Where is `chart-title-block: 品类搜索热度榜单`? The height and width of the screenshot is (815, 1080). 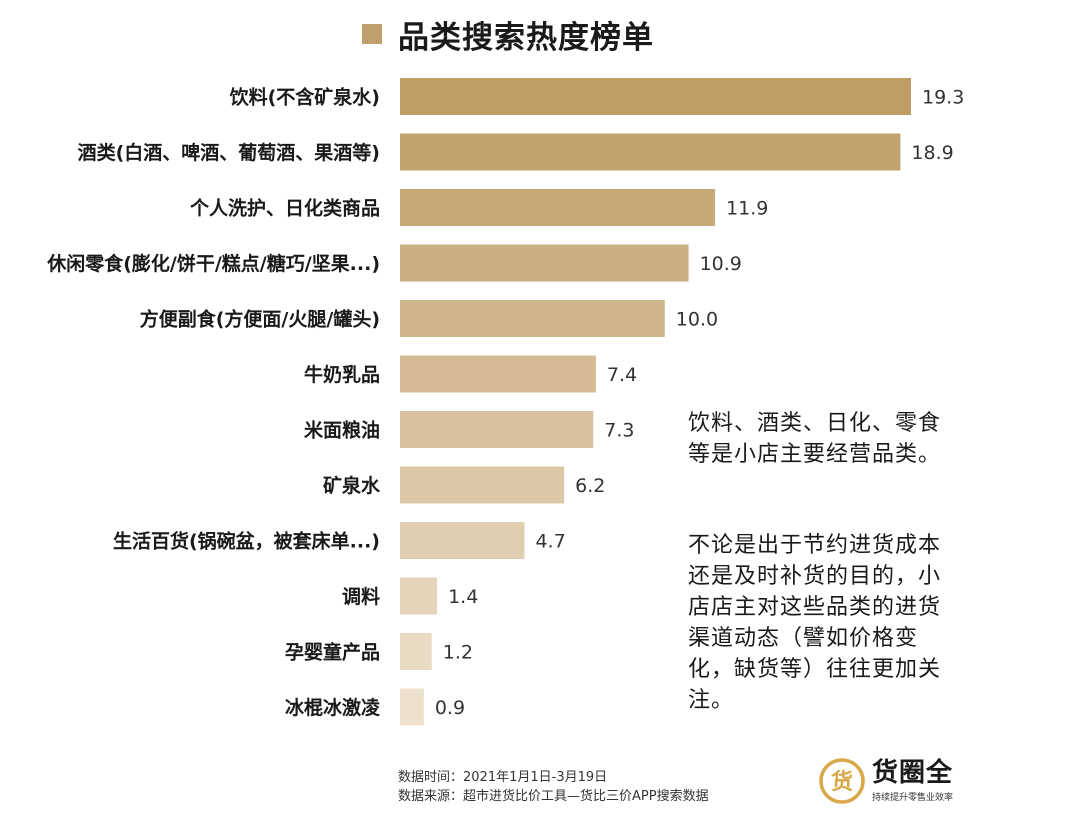 chart-title-block: 品类搜索热度榜单 is located at coordinates (508, 34).